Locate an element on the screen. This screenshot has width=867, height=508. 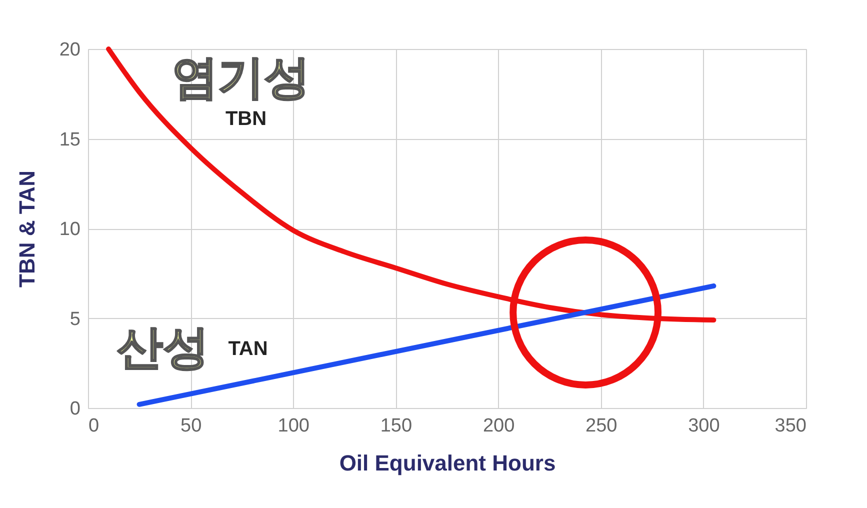
x-tick-label: 100 is located at coordinates (294, 426).